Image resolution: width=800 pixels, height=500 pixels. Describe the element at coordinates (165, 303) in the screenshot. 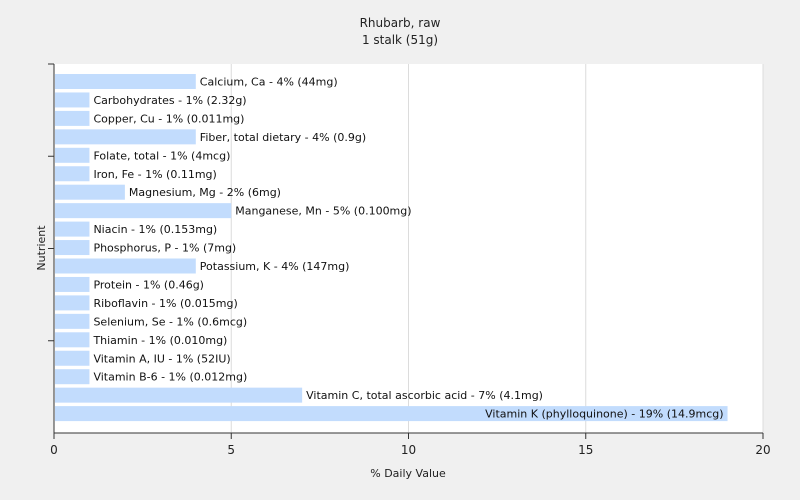

I see `bar-label: Riboflavin - 1% (0.015mg)` at that location.